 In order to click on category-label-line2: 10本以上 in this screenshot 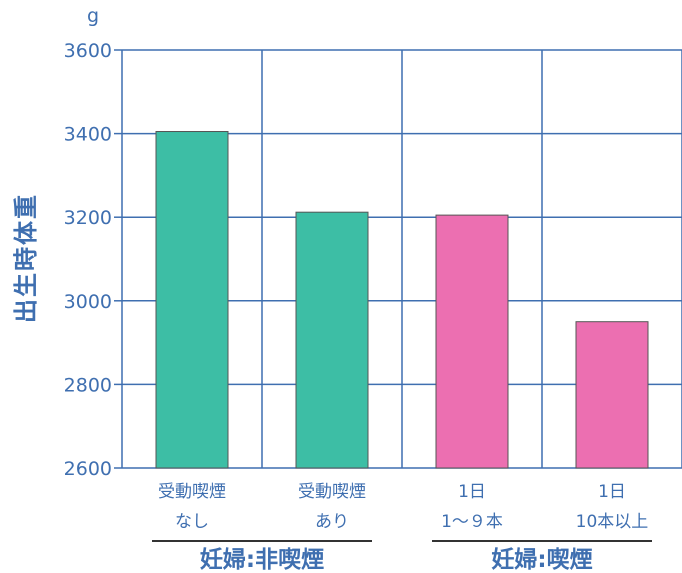, I will do `click(612, 522)`.